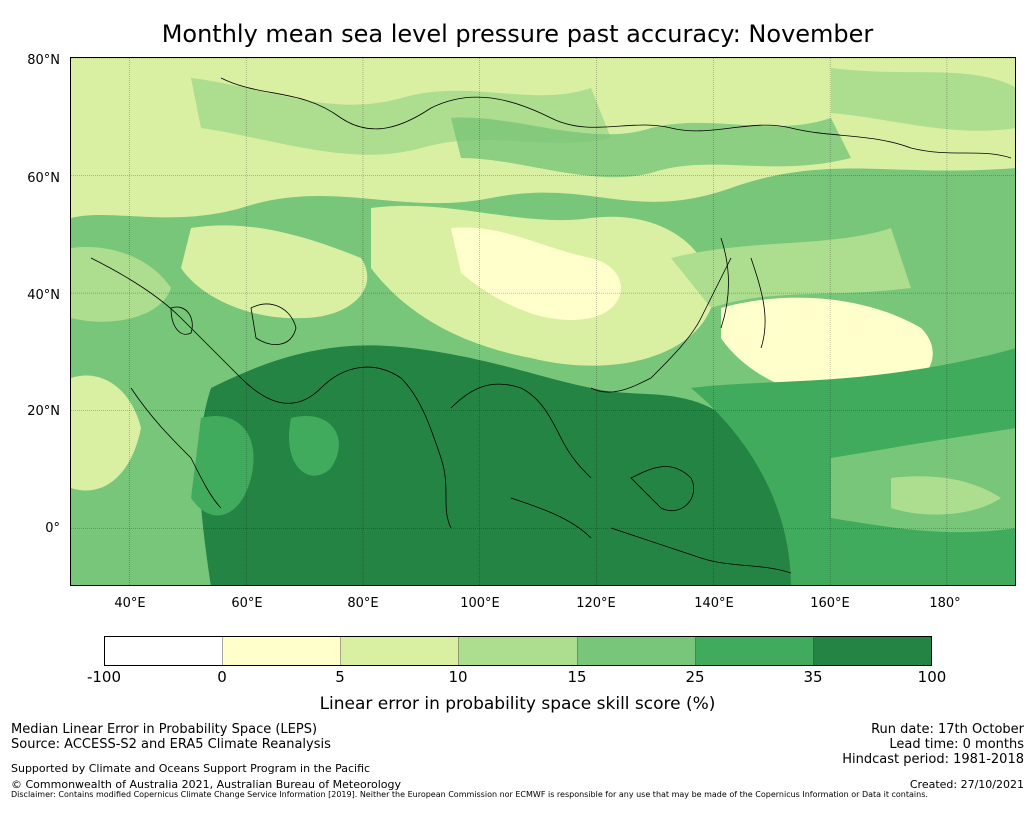 This screenshot has height=816, width=1035. I want to click on lon-label-100e: 100°E, so click(480, 603).